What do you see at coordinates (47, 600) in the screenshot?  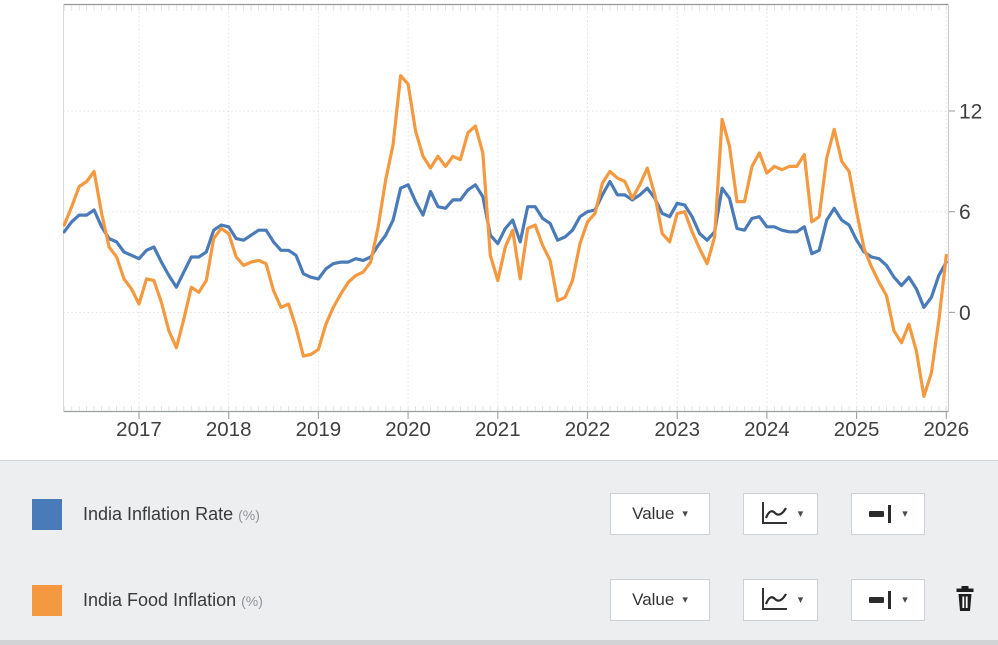 I see `series-color-swatch-orange` at bounding box center [47, 600].